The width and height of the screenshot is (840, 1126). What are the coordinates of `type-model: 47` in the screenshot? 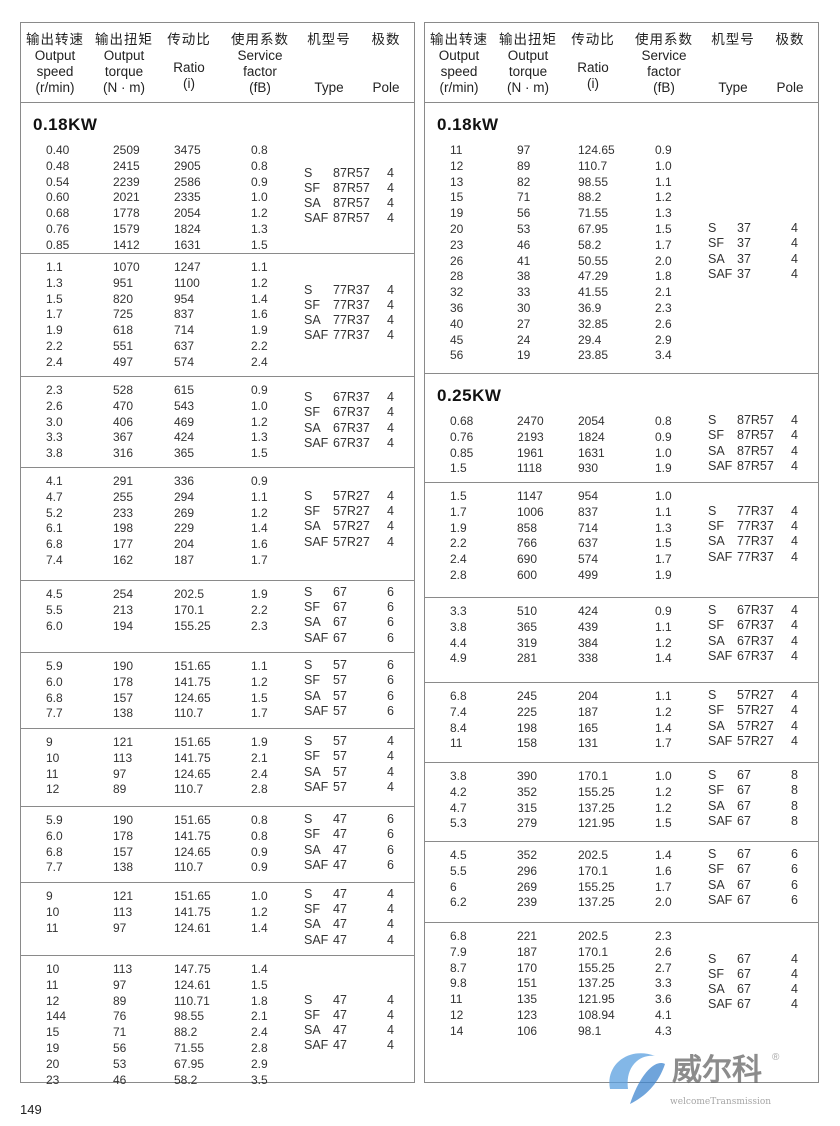 It's located at (340, 1030).